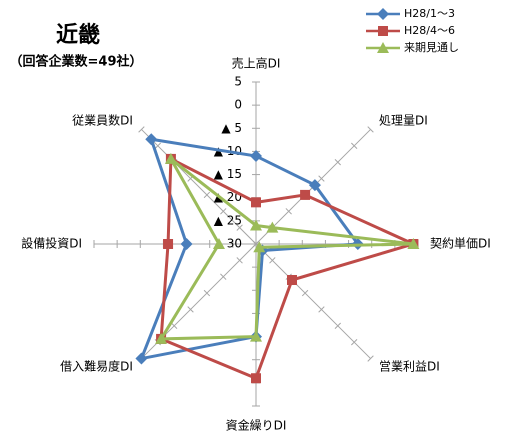 The height and width of the screenshot is (437, 506). What do you see at coordinates (256, 425) in the screenshot?
I see `axis-label: 資金繰りDI` at bounding box center [256, 425].